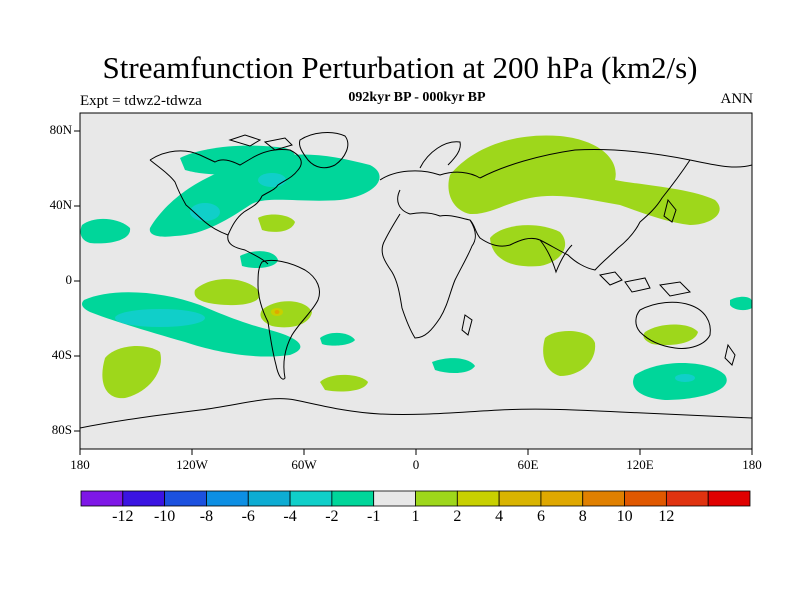 This screenshot has width=800, height=600. Describe the element at coordinates (737, 99) in the screenshot. I see `season-label: ANN` at that location.